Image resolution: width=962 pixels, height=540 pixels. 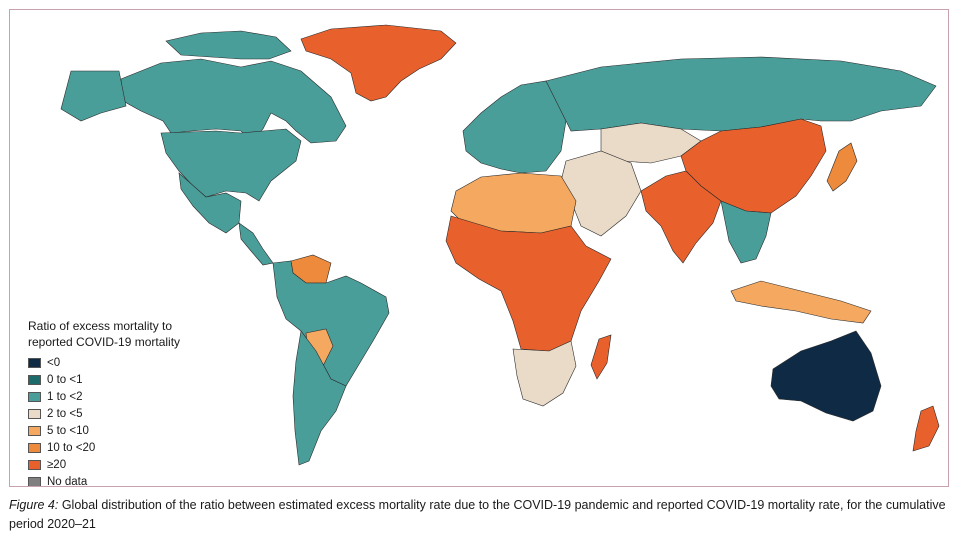 I want to click on legend-label: 1 to <2, so click(x=65, y=396).